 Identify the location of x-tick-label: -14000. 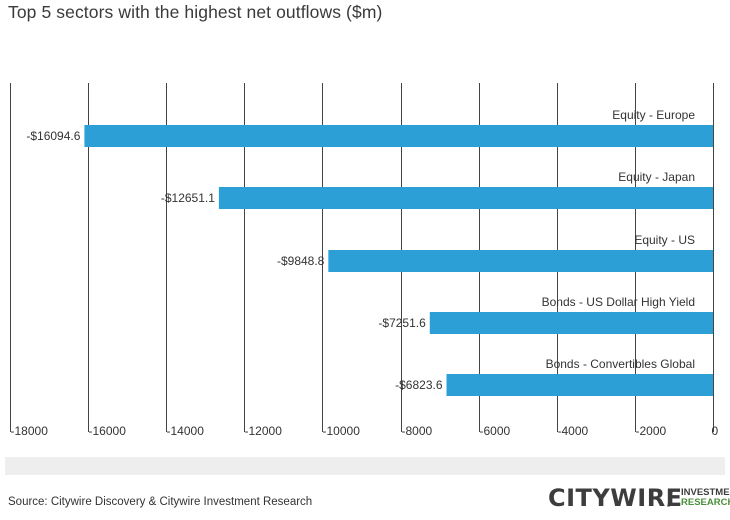
(186, 431).